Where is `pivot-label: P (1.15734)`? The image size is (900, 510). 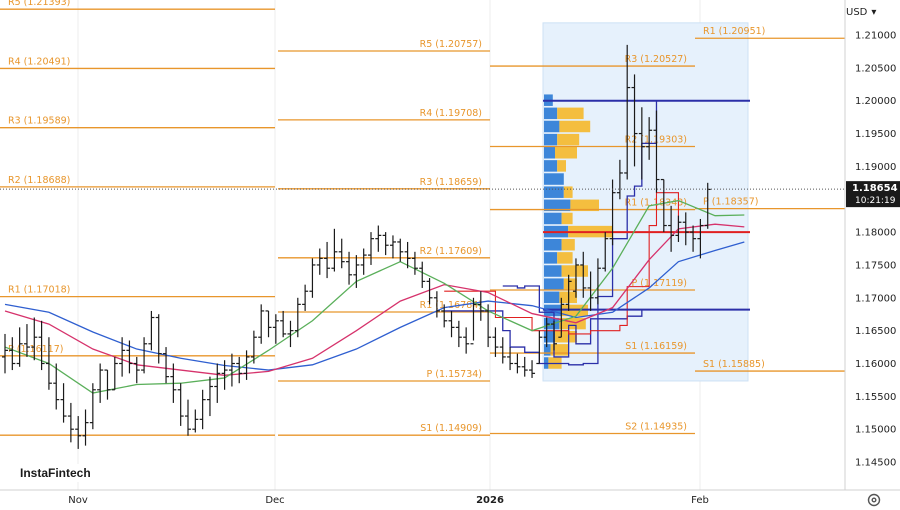
pivot-label: P (1.15734) is located at coordinates (454, 374).